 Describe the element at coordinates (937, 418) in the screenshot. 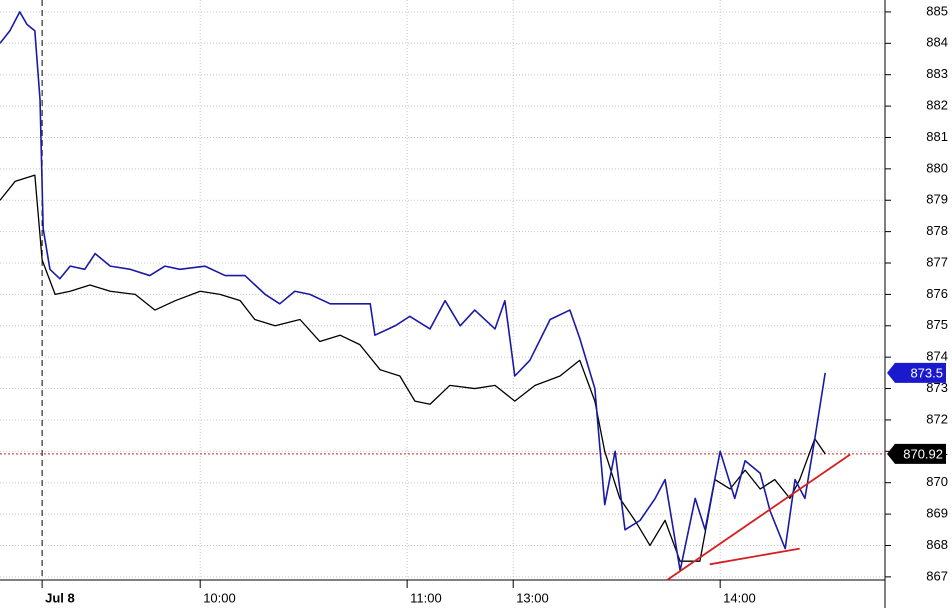

I see `y-tick-label: 872` at that location.